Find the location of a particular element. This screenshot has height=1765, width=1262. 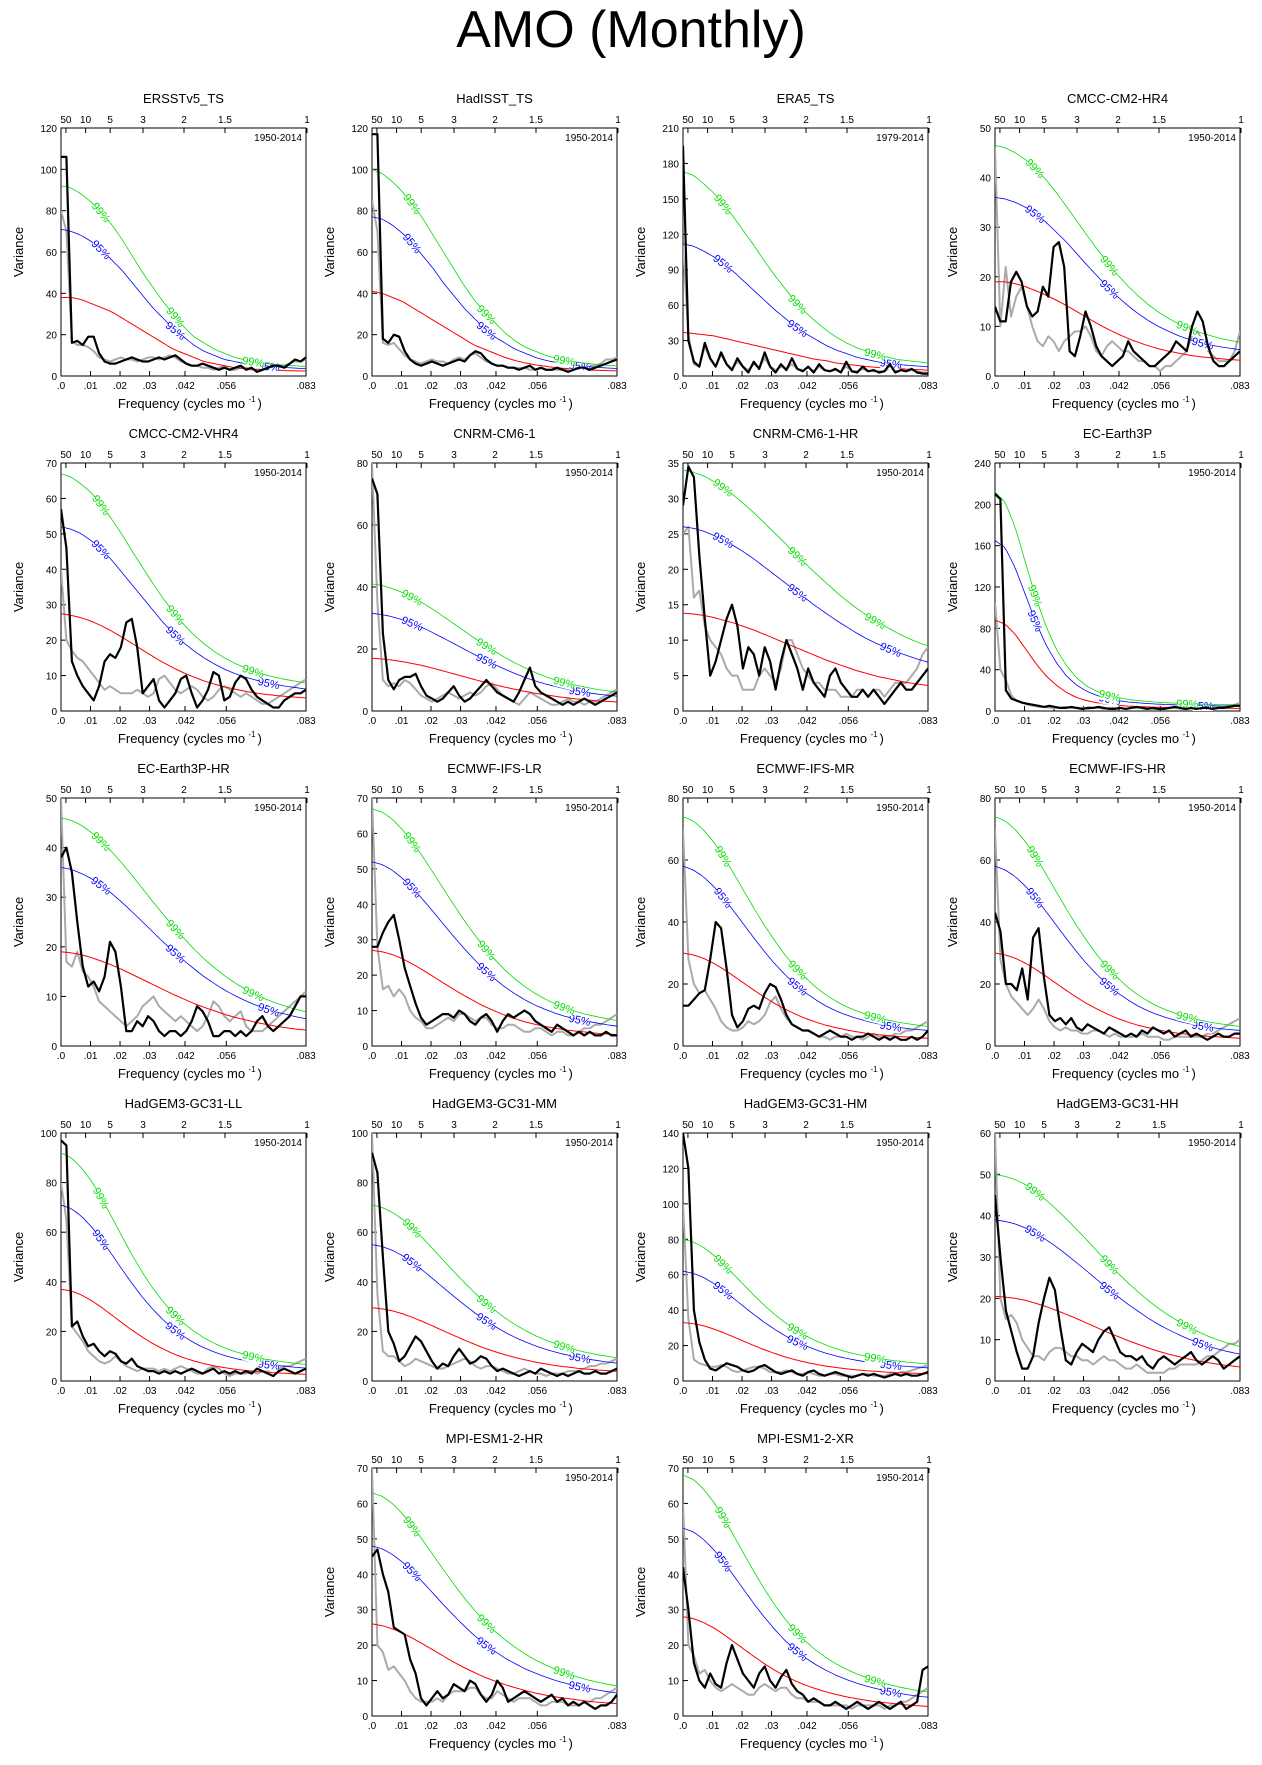

series-group: 95%95%95%99%99%99% is located at coordinates (1117, 1253).